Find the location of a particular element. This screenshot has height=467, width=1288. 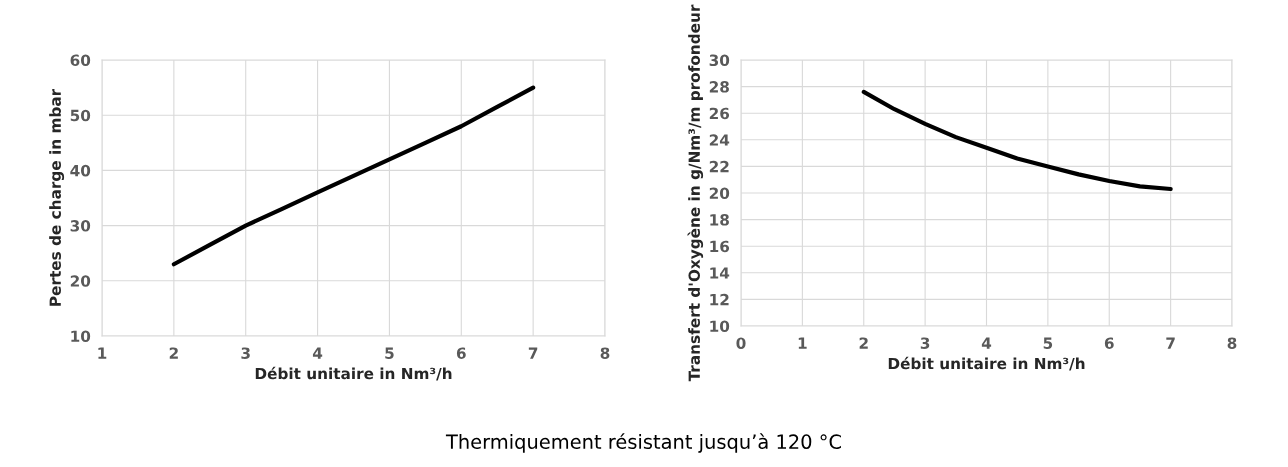

y-tick-label: 50 is located at coordinates (80, 115).